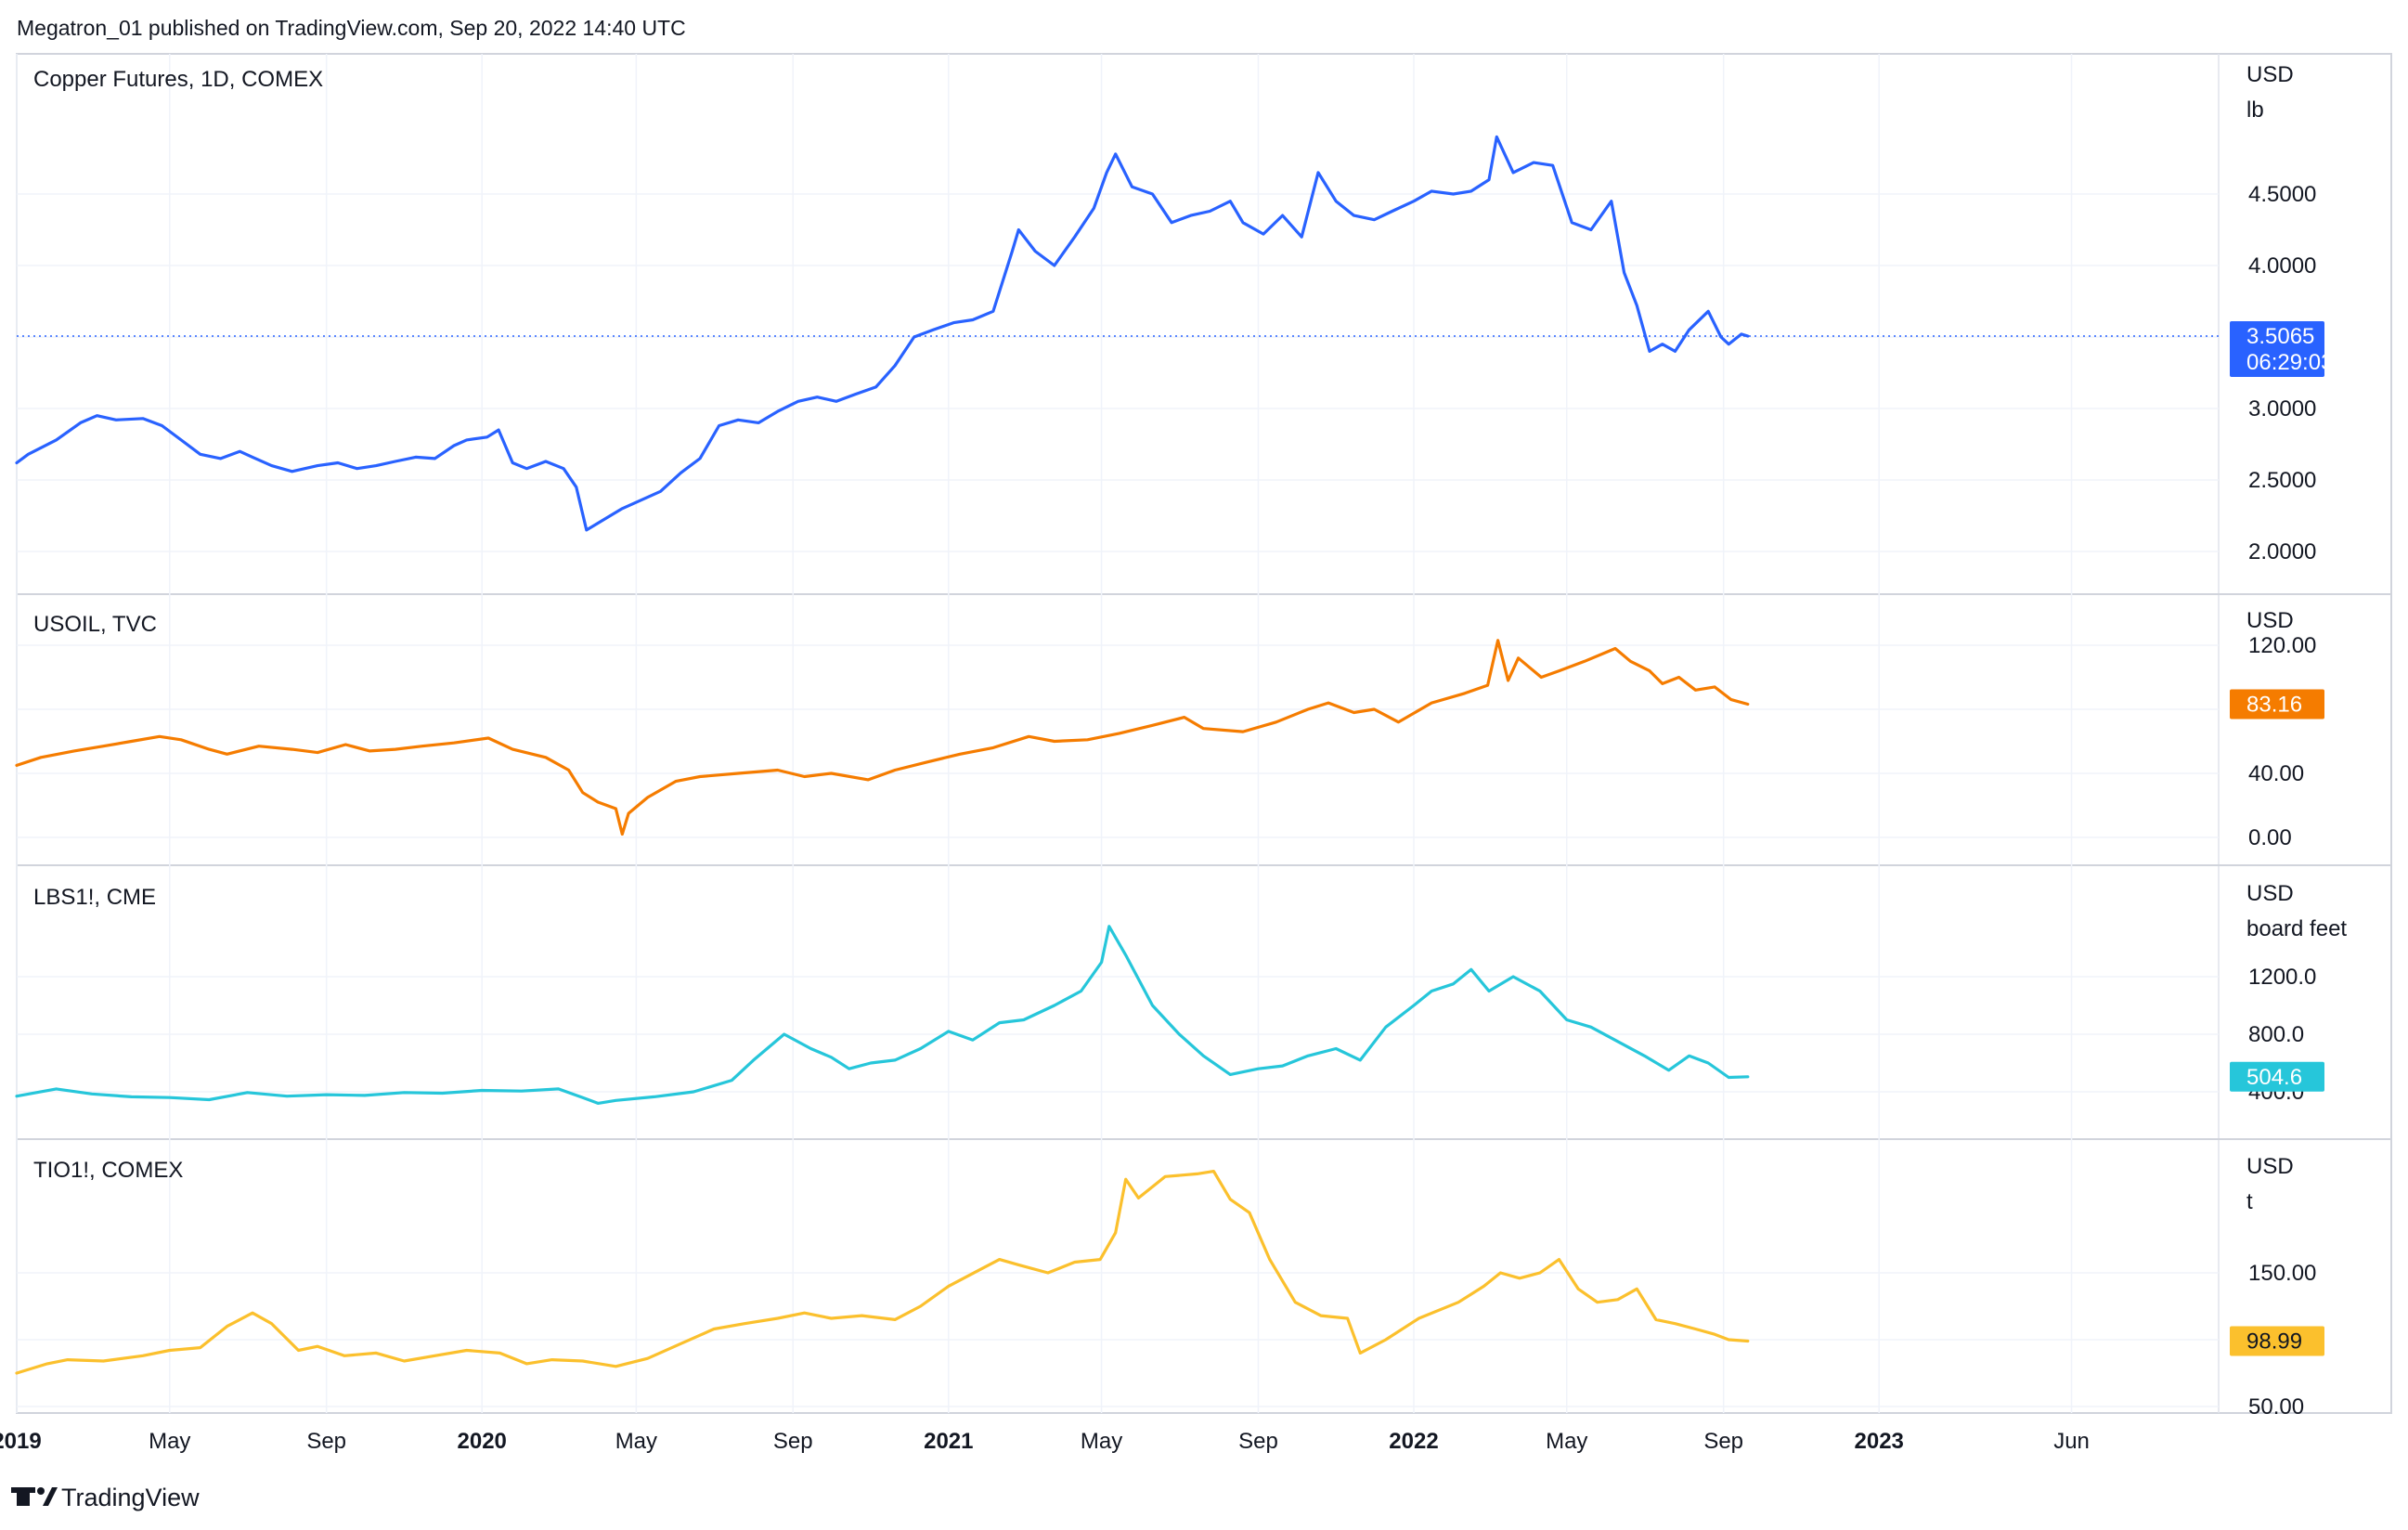 The image size is (2408, 1530). I want to click on y-tick-label: 1200.0, so click(2282, 977).